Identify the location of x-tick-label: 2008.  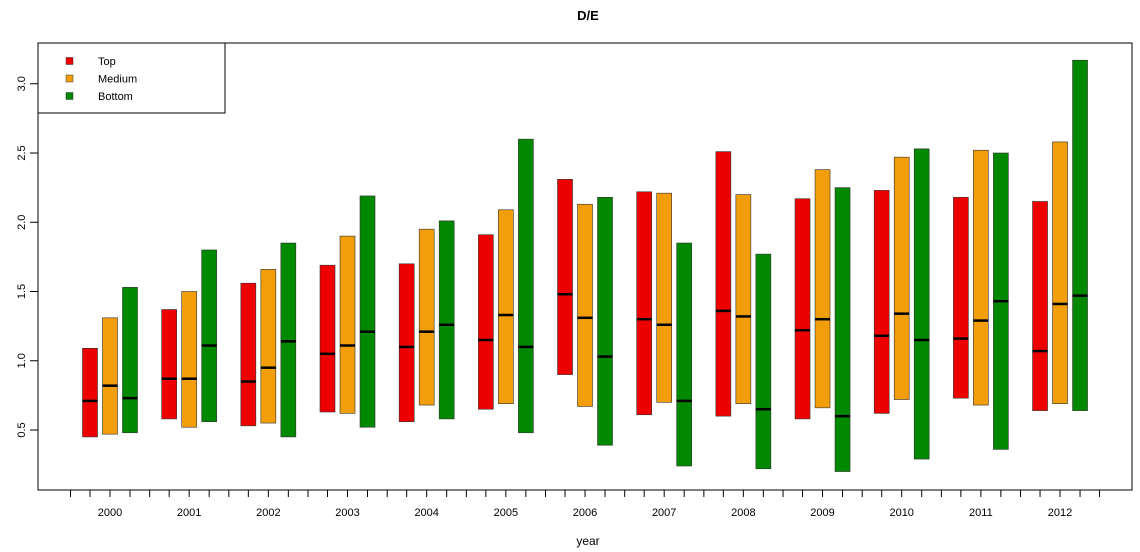
(743, 513).